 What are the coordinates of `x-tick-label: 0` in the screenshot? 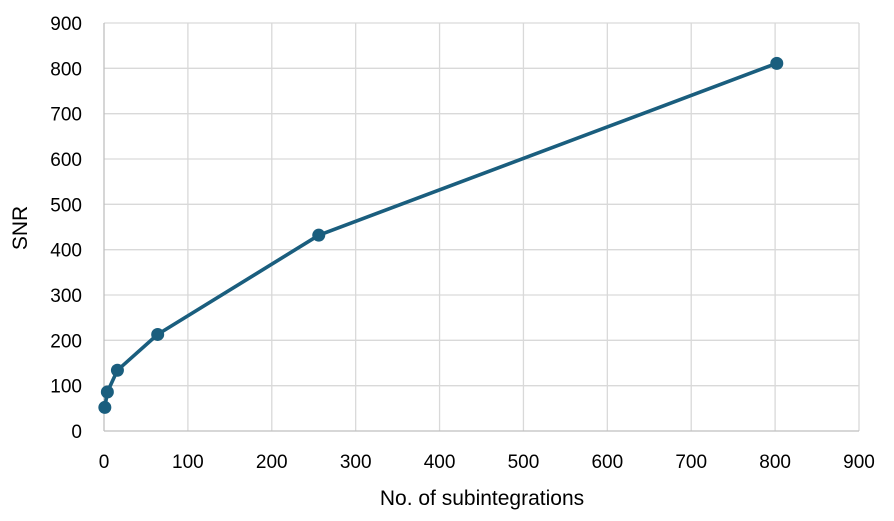 It's located at (104, 462).